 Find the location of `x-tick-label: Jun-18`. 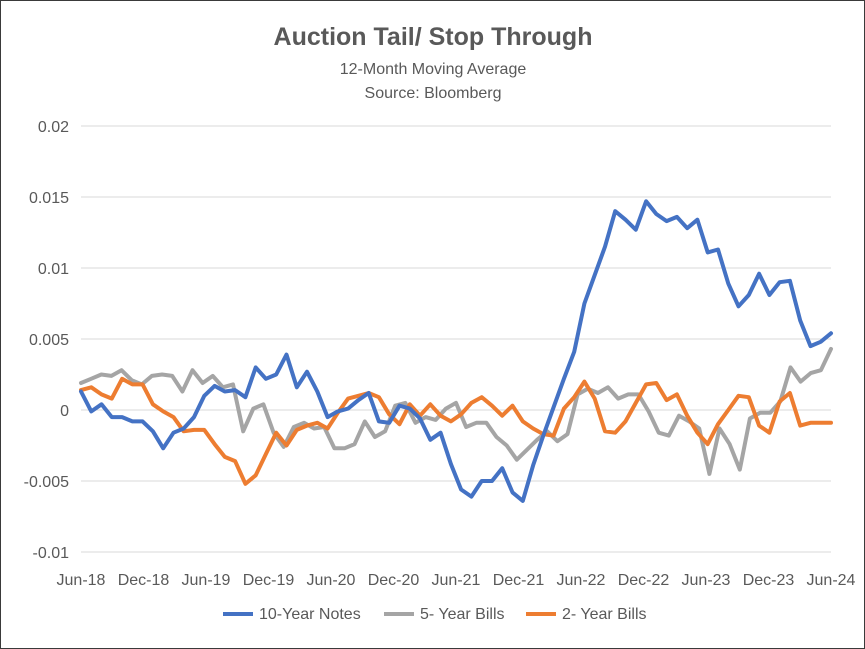

x-tick-label: Jun-18 is located at coordinates (81, 580).